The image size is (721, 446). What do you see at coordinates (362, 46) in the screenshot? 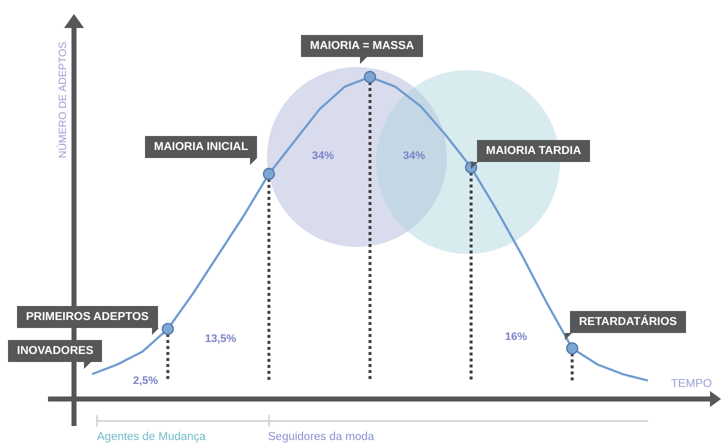
I see `text: MAIORIA = MASSA` at bounding box center [362, 46].